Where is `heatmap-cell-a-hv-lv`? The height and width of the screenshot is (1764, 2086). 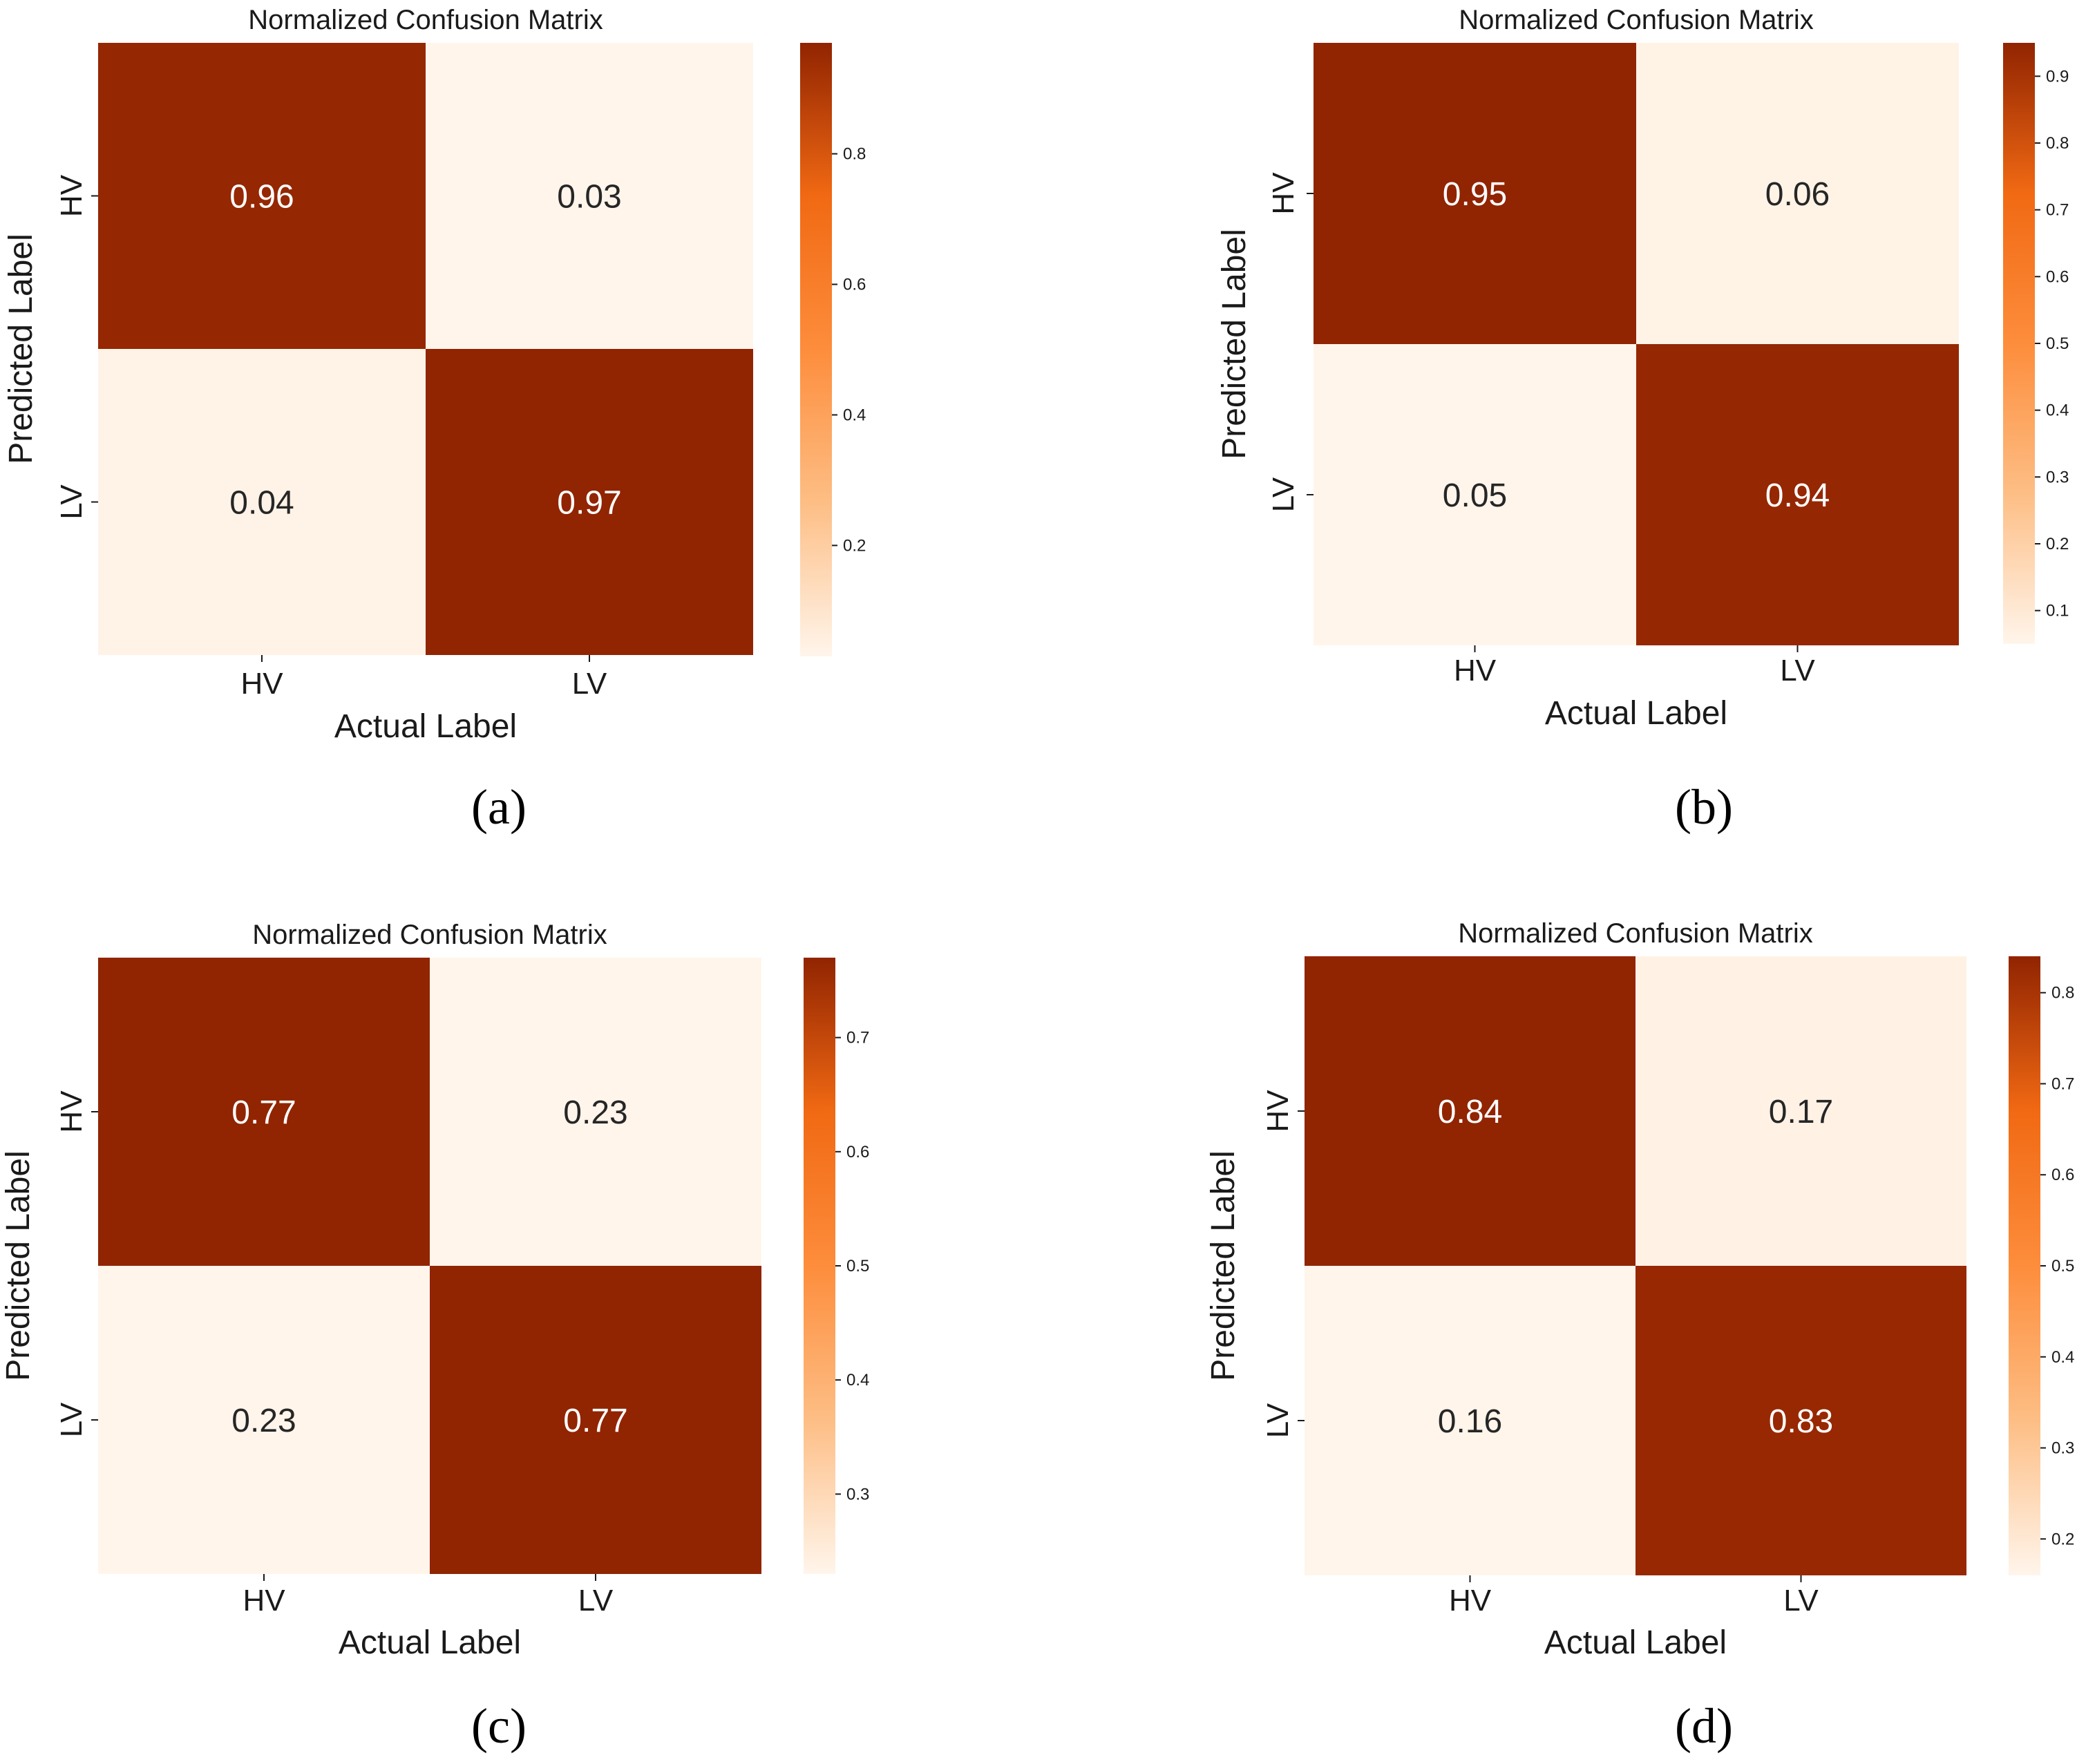 heatmap-cell-a-hv-lv is located at coordinates (589, 196).